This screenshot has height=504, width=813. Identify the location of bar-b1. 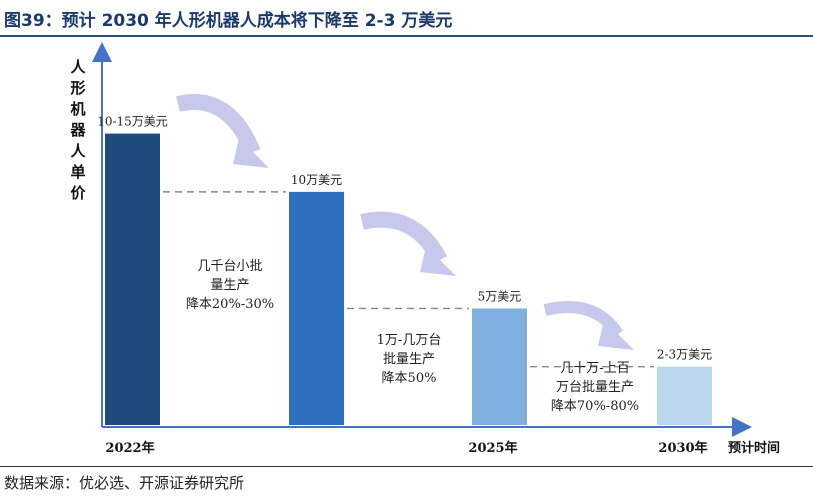
(132, 279).